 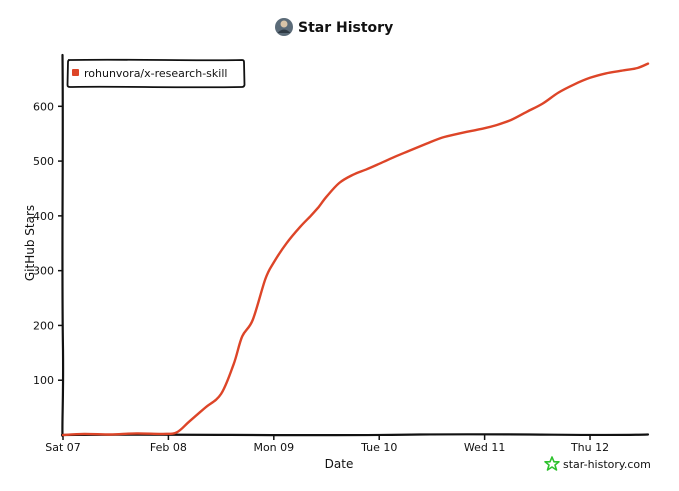 I want to click on legend-label: rohunvora/x-research-skill, so click(x=155, y=73).